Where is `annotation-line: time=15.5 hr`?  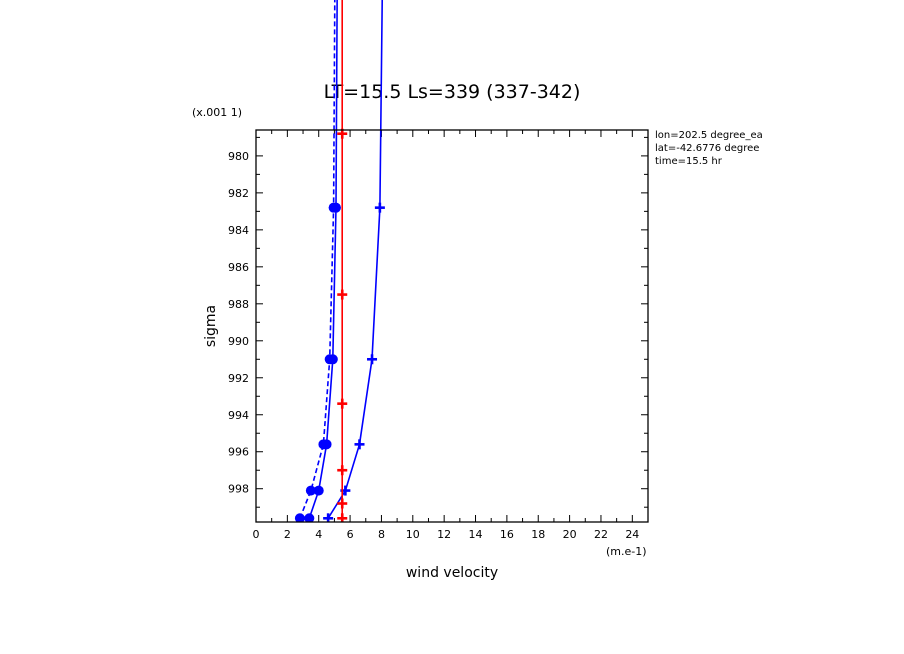
annotation-line: time=15.5 hr is located at coordinates (689, 161).